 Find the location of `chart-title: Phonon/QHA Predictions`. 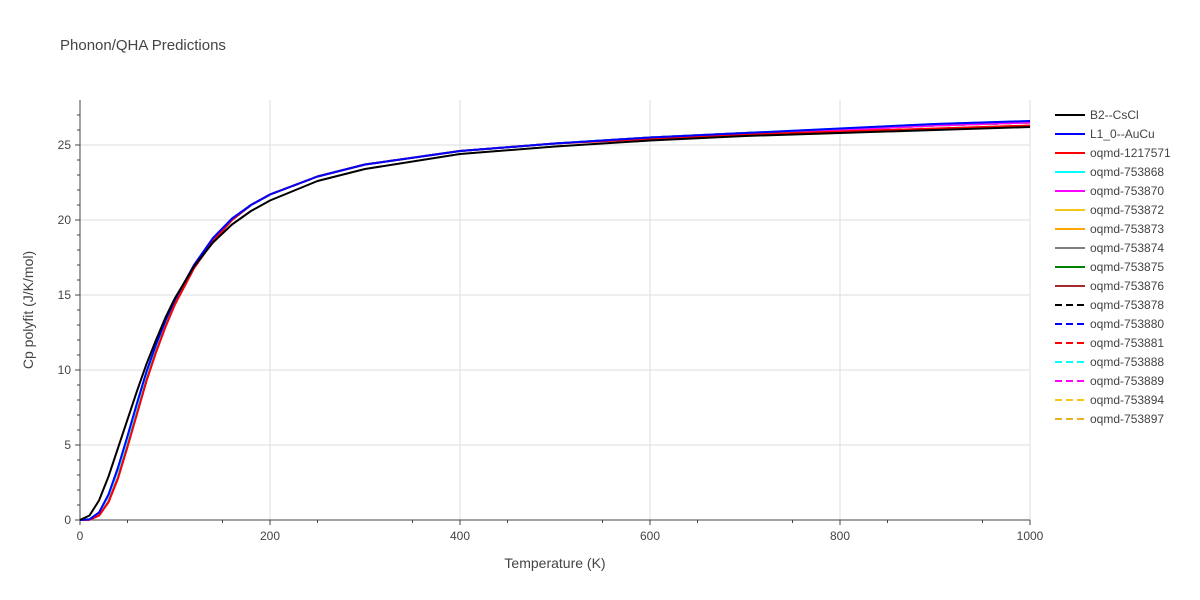

chart-title: Phonon/QHA Predictions is located at coordinates (143, 45).